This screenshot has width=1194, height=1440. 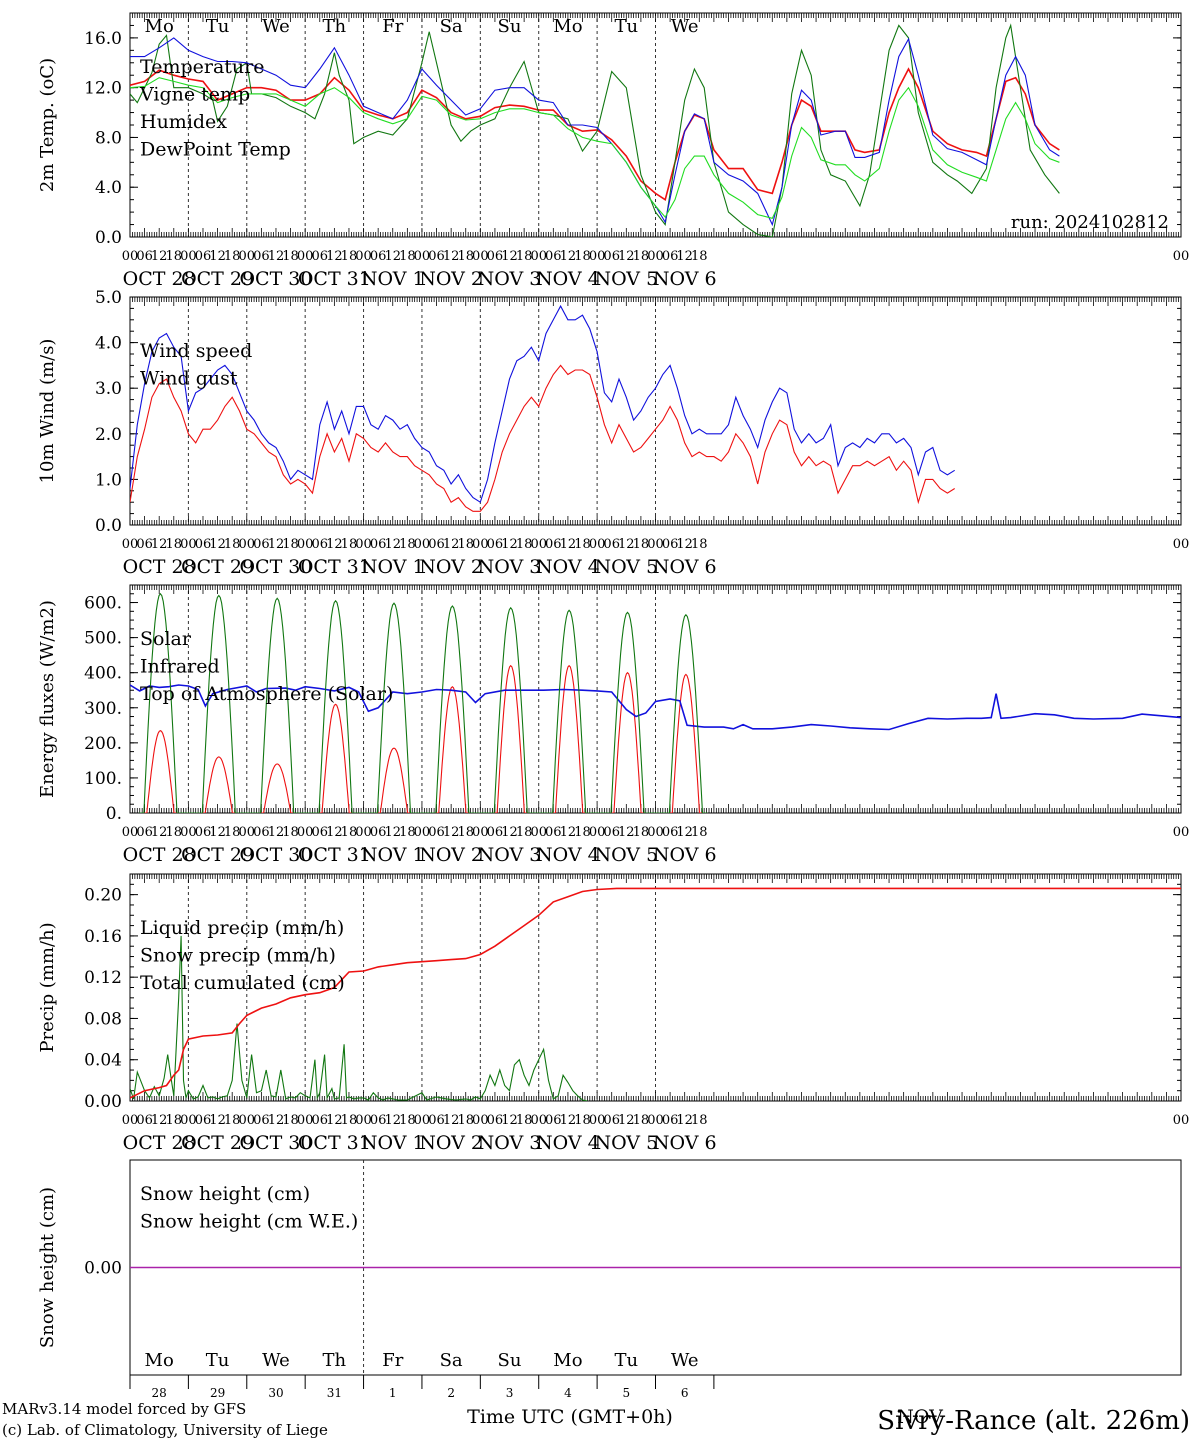 I want to click on day-number-label: 30, so click(x=275, y=1393).